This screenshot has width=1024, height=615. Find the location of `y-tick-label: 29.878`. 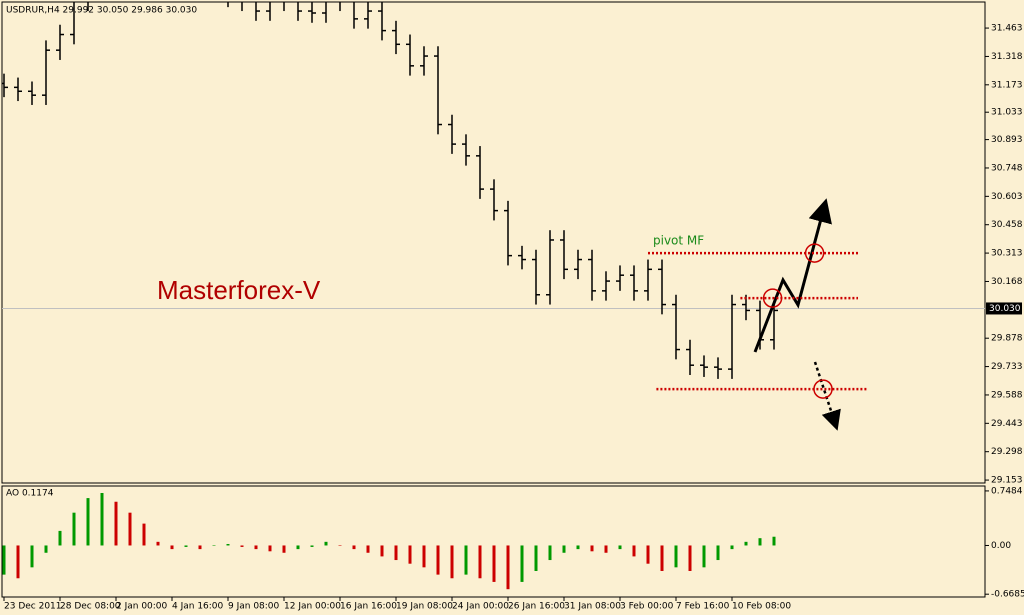

y-tick-label: 29.878 is located at coordinates (1007, 339).